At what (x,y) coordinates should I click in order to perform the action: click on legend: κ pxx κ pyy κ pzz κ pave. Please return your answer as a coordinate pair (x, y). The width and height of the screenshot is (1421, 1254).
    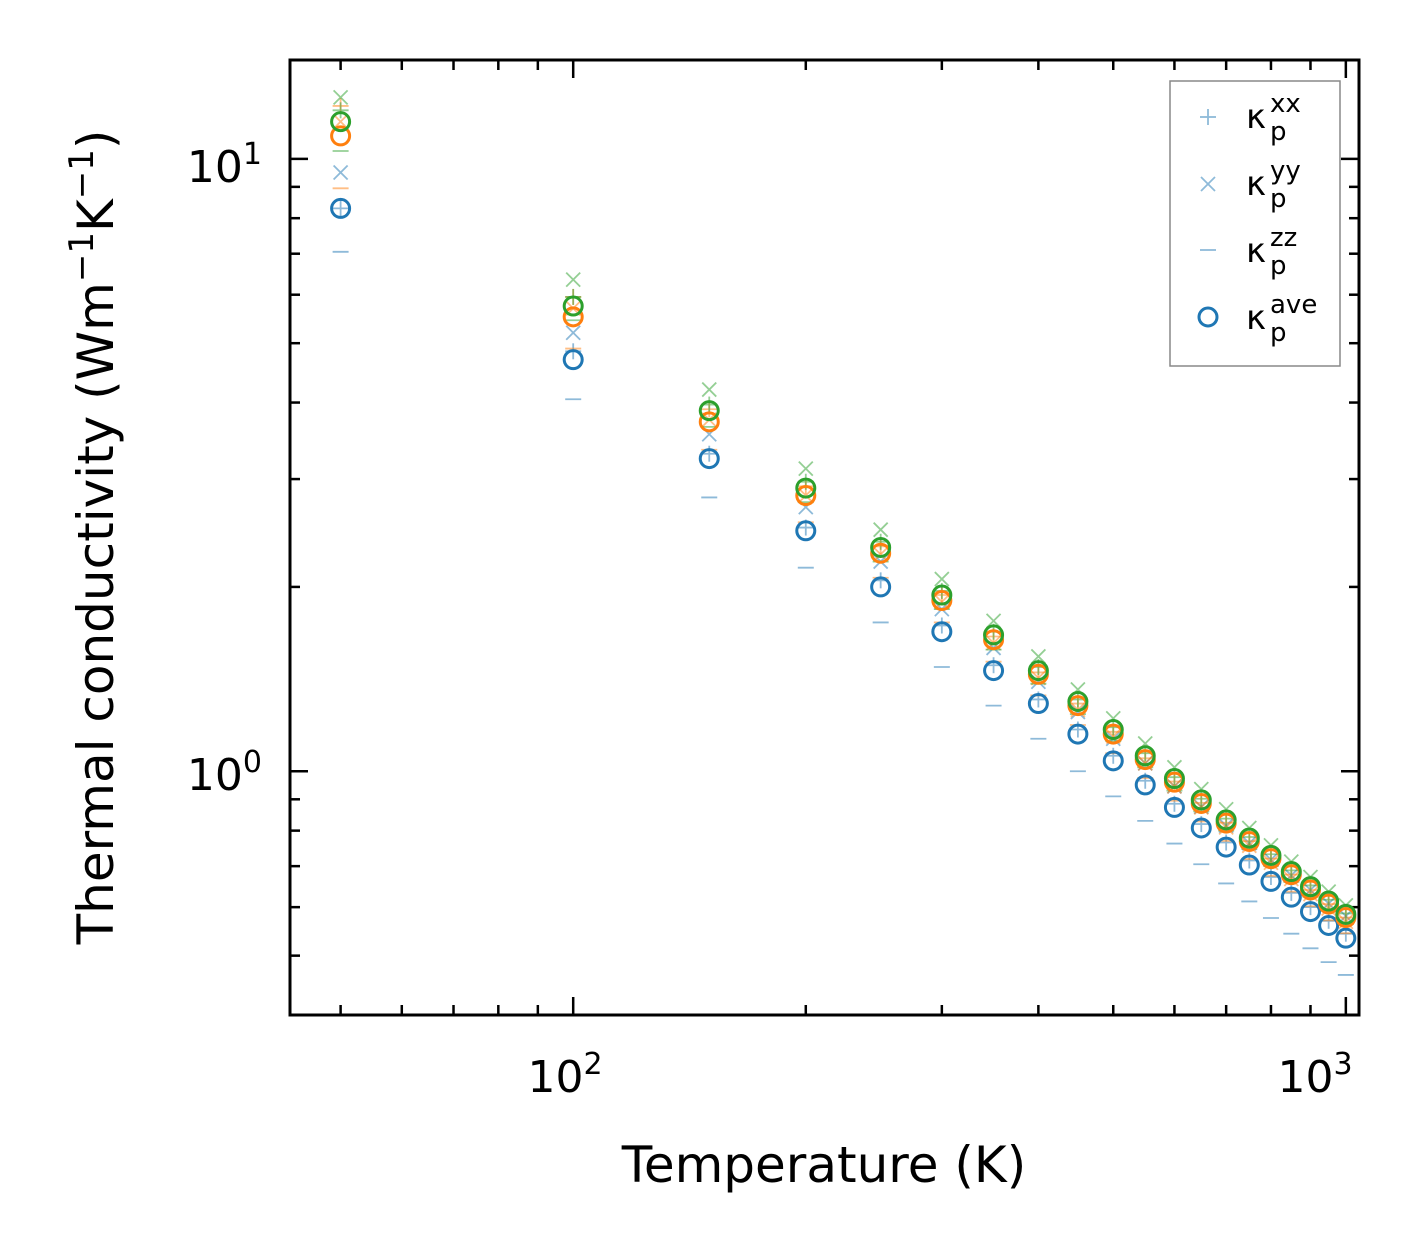
    Looking at the image, I should click on (1255, 223).